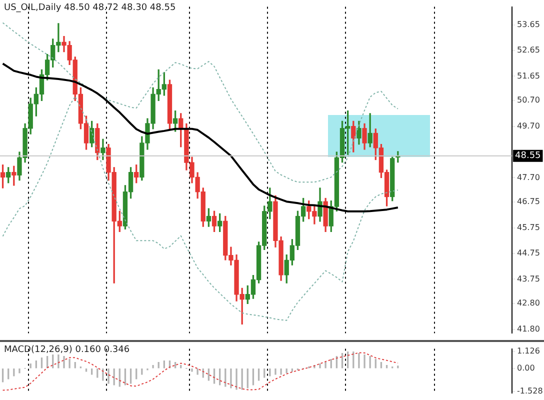 This screenshot has width=544, height=400. I want to click on y-tick-label: 46.75, so click(528, 201).